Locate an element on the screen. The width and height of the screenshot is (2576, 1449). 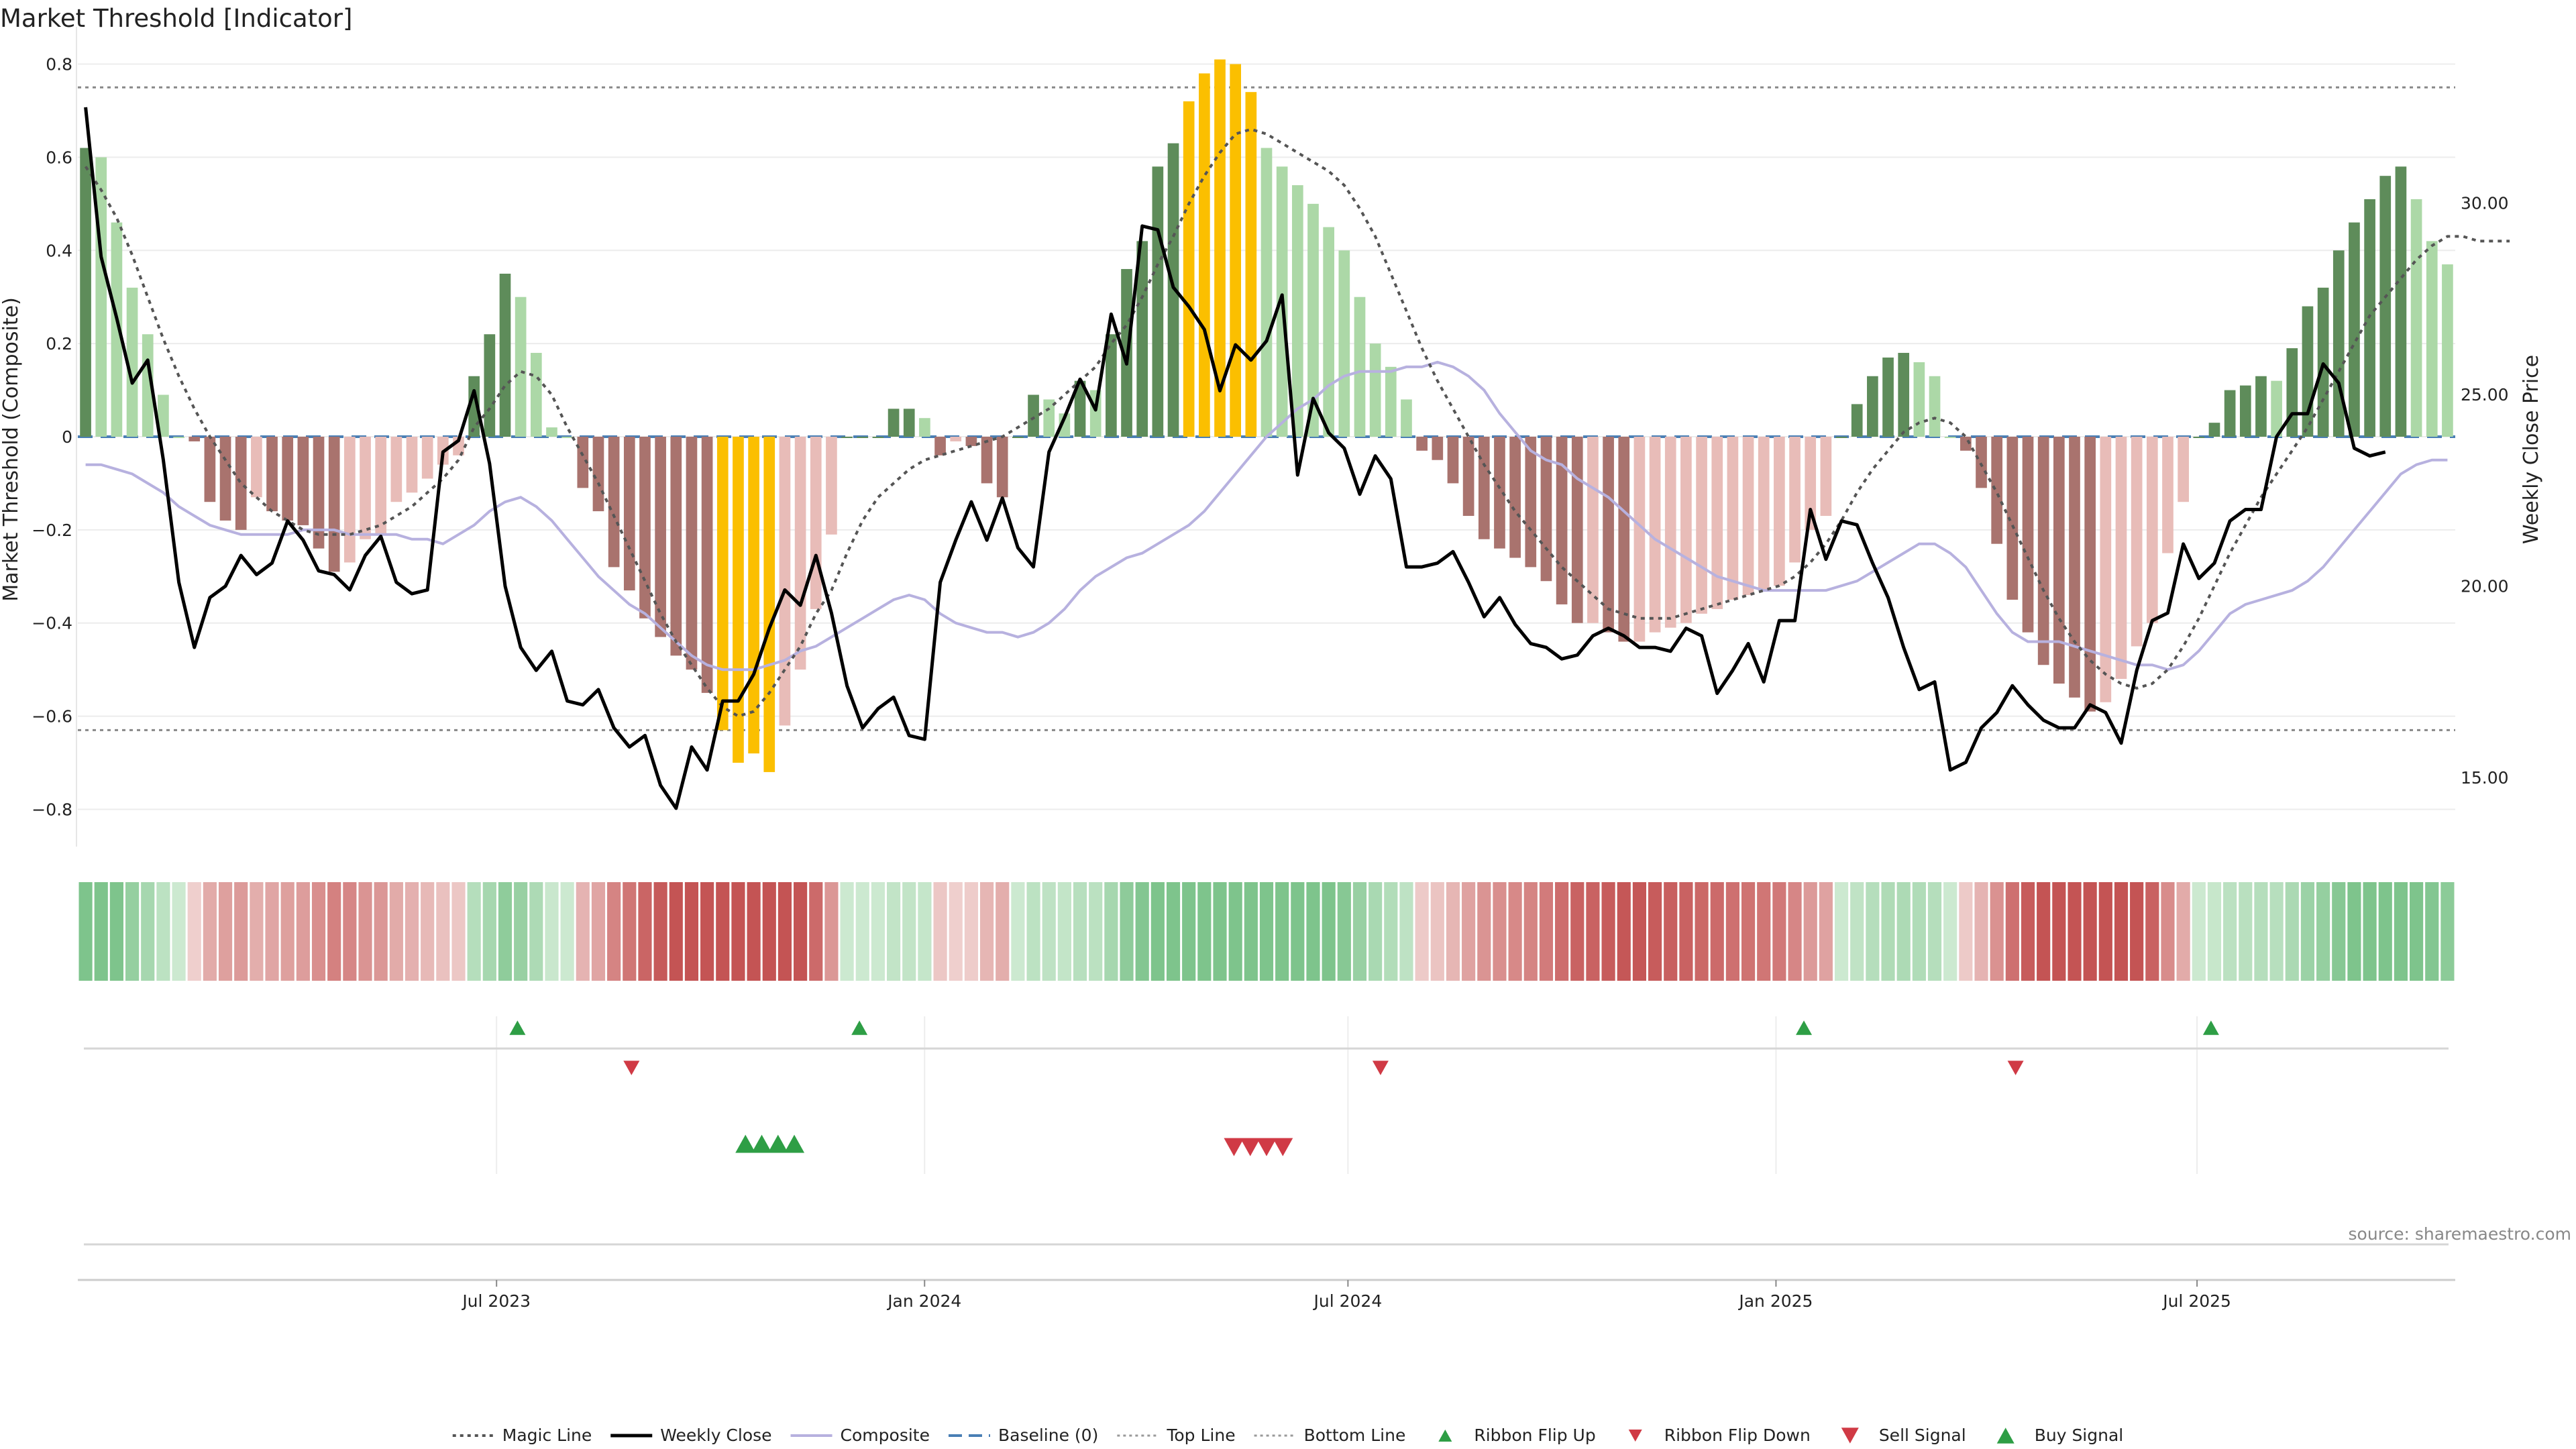
y2-tick-label-1: 25.00 is located at coordinates (2485, 395).